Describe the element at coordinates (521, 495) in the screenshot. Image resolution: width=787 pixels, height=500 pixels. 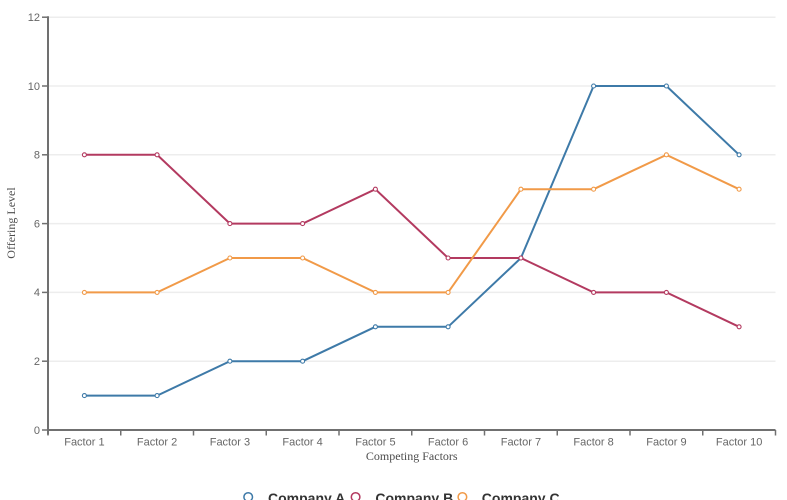
I see `svg-text: Company C` at that location.